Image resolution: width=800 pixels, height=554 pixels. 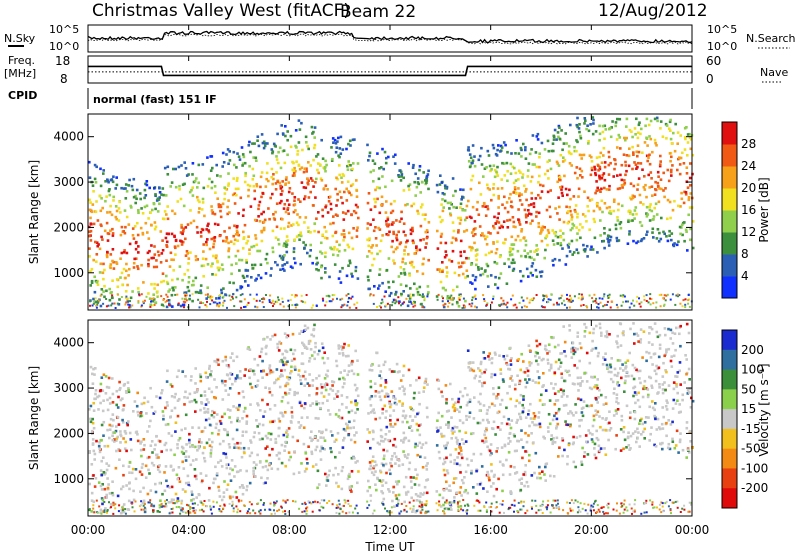 I want to click on nsearch-label: N.Search, so click(x=771, y=38).